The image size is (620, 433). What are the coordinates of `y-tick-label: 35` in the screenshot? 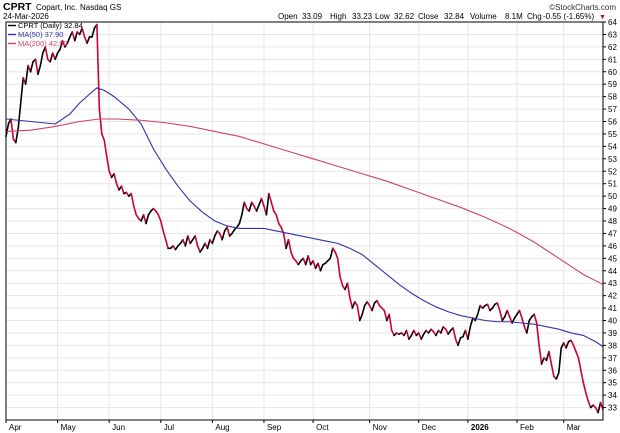 It's located at (612, 383).